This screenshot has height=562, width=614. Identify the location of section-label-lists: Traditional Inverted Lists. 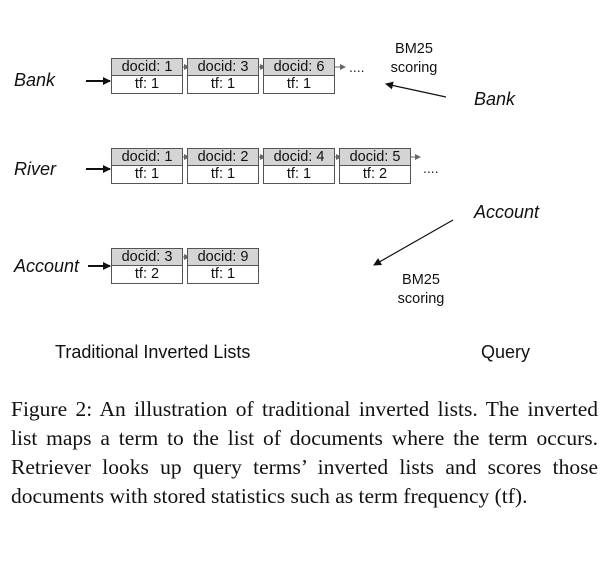
(153, 352).